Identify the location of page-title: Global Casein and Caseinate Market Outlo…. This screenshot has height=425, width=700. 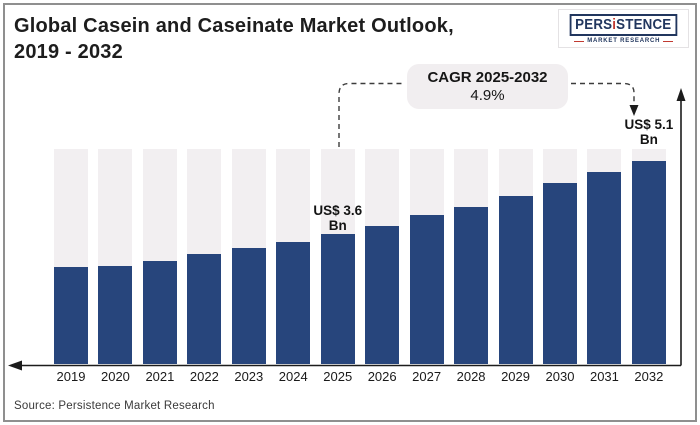
(234, 39).